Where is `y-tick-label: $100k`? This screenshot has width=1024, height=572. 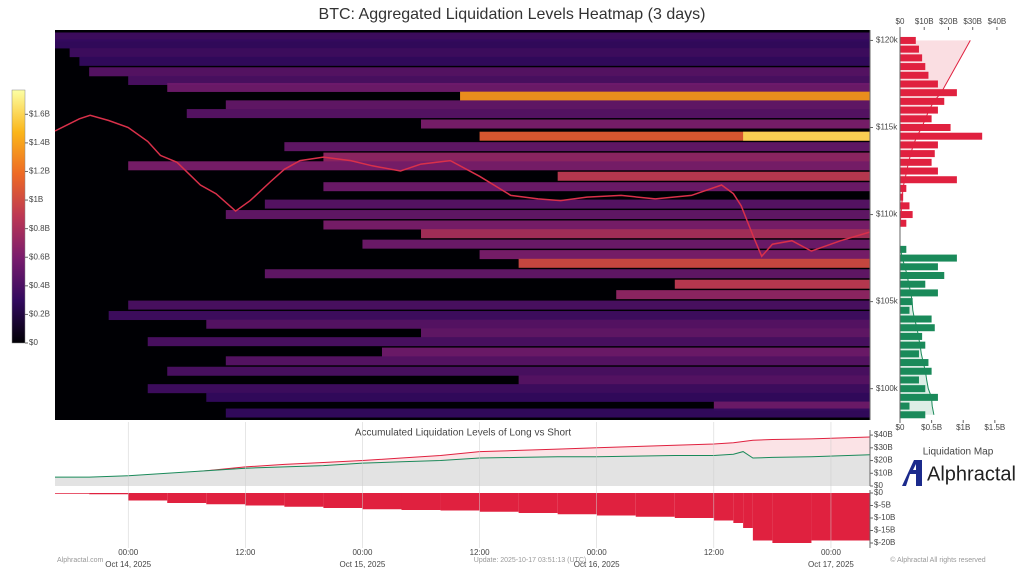 y-tick-label: $100k is located at coordinates (887, 388).